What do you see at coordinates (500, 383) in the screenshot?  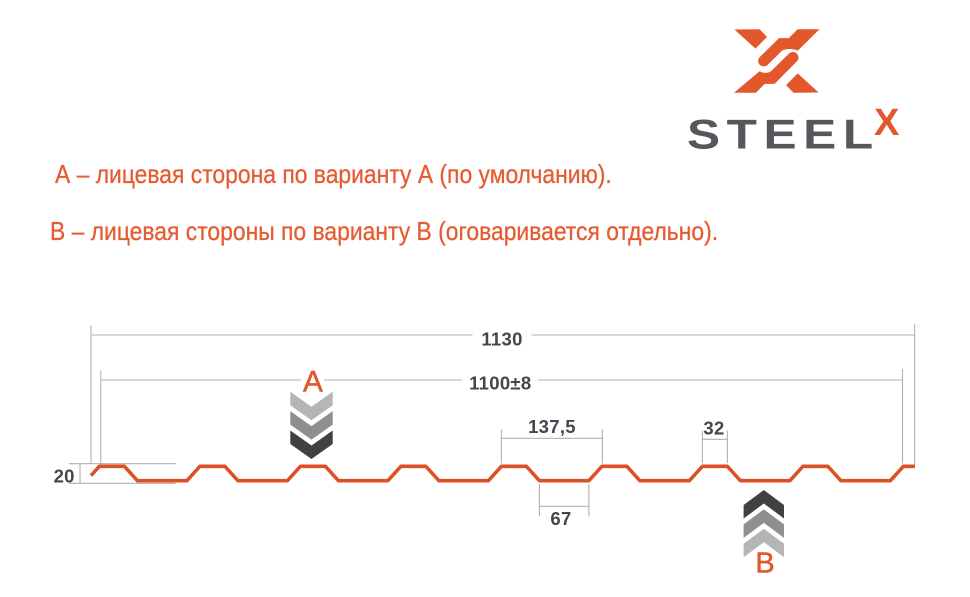 I see `svg-text: 1100±8` at bounding box center [500, 383].